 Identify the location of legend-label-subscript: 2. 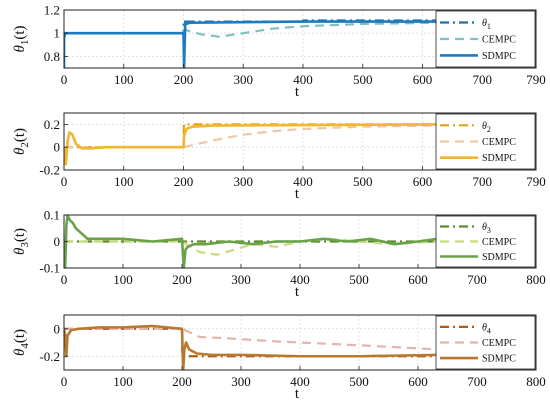
(489, 129).